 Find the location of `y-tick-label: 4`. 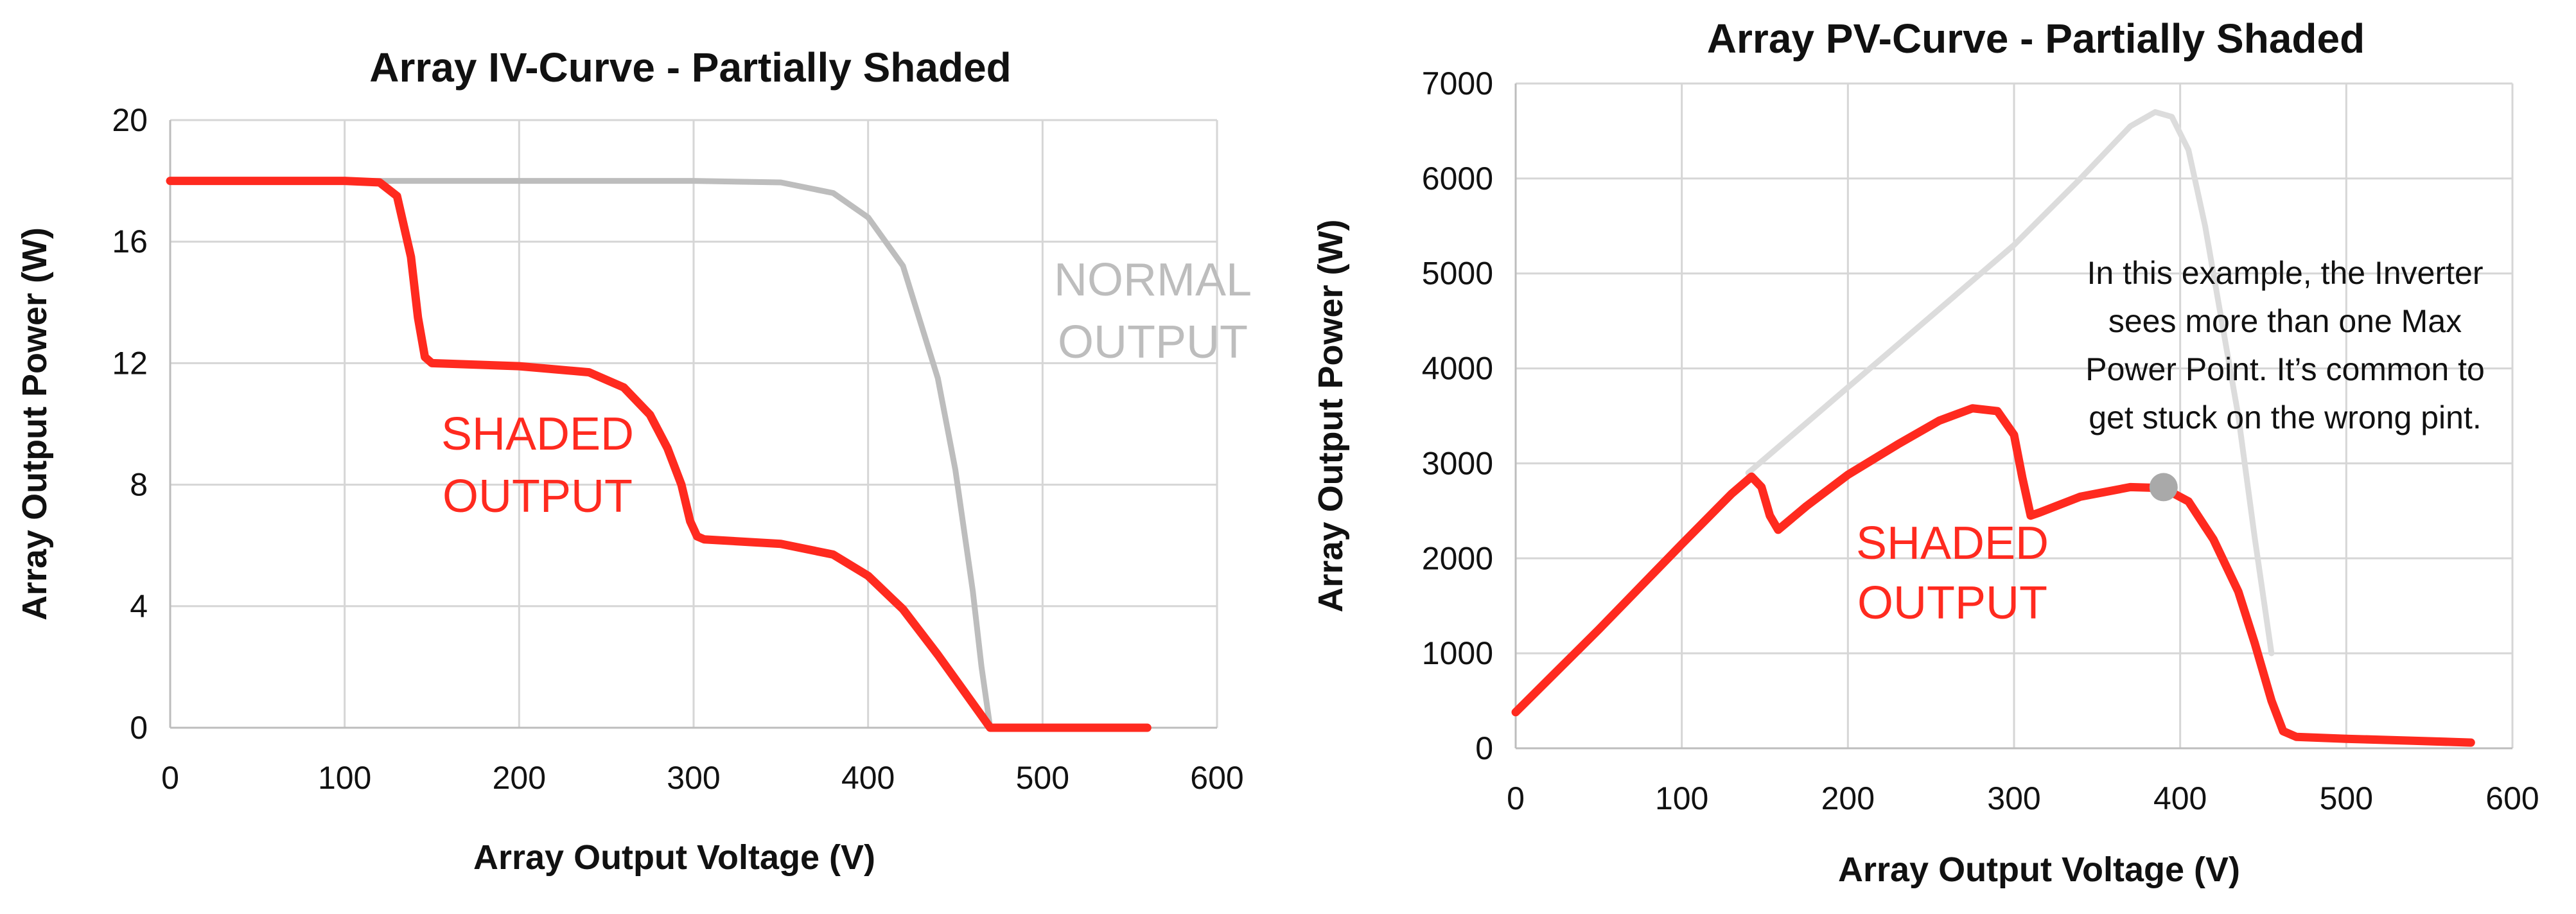

y-tick-label: 4 is located at coordinates (139, 606).